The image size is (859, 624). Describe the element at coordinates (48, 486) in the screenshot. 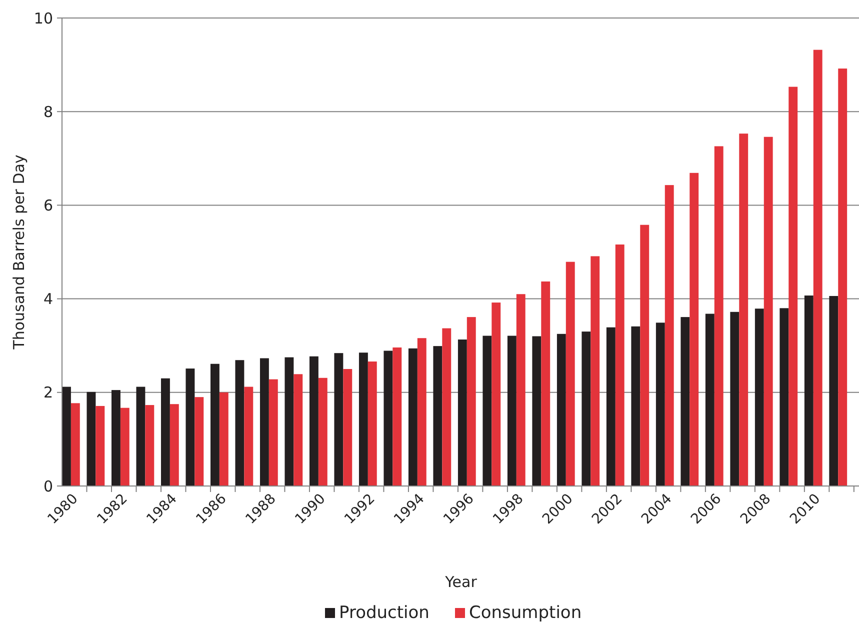

I see `y-tick-label: 0` at that location.